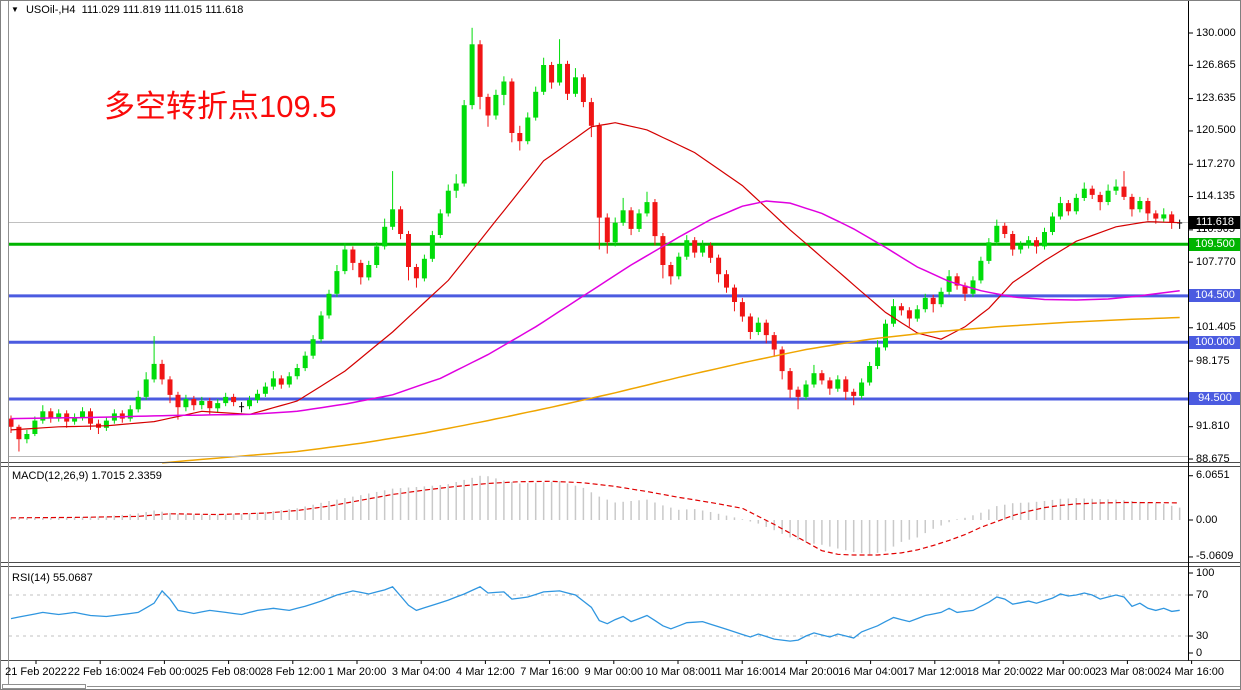 This screenshot has height=690, width=1241. I want to click on time-tick-label: 22 Mar 00:00, so click(1063, 672).